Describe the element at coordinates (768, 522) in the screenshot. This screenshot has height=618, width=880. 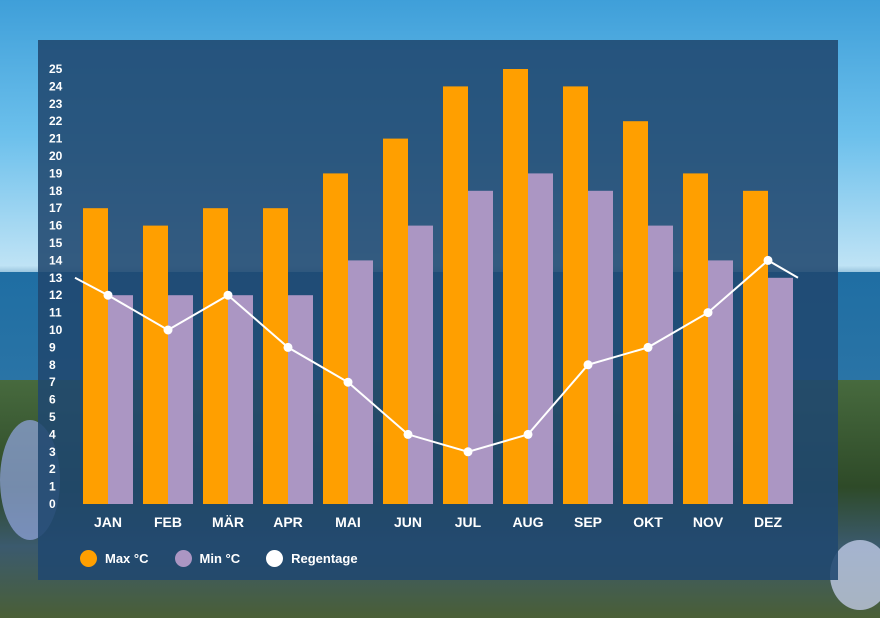
I see `x-tick-label: DEZ` at that location.